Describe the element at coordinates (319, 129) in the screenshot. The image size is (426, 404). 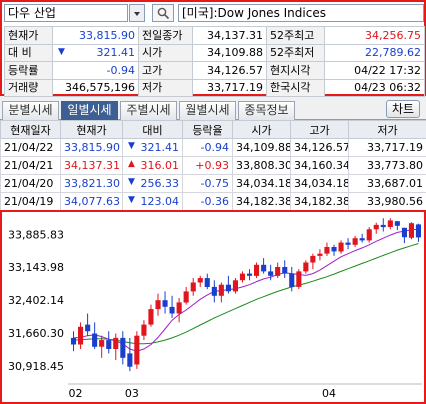
I see `column-header: 고가` at that location.